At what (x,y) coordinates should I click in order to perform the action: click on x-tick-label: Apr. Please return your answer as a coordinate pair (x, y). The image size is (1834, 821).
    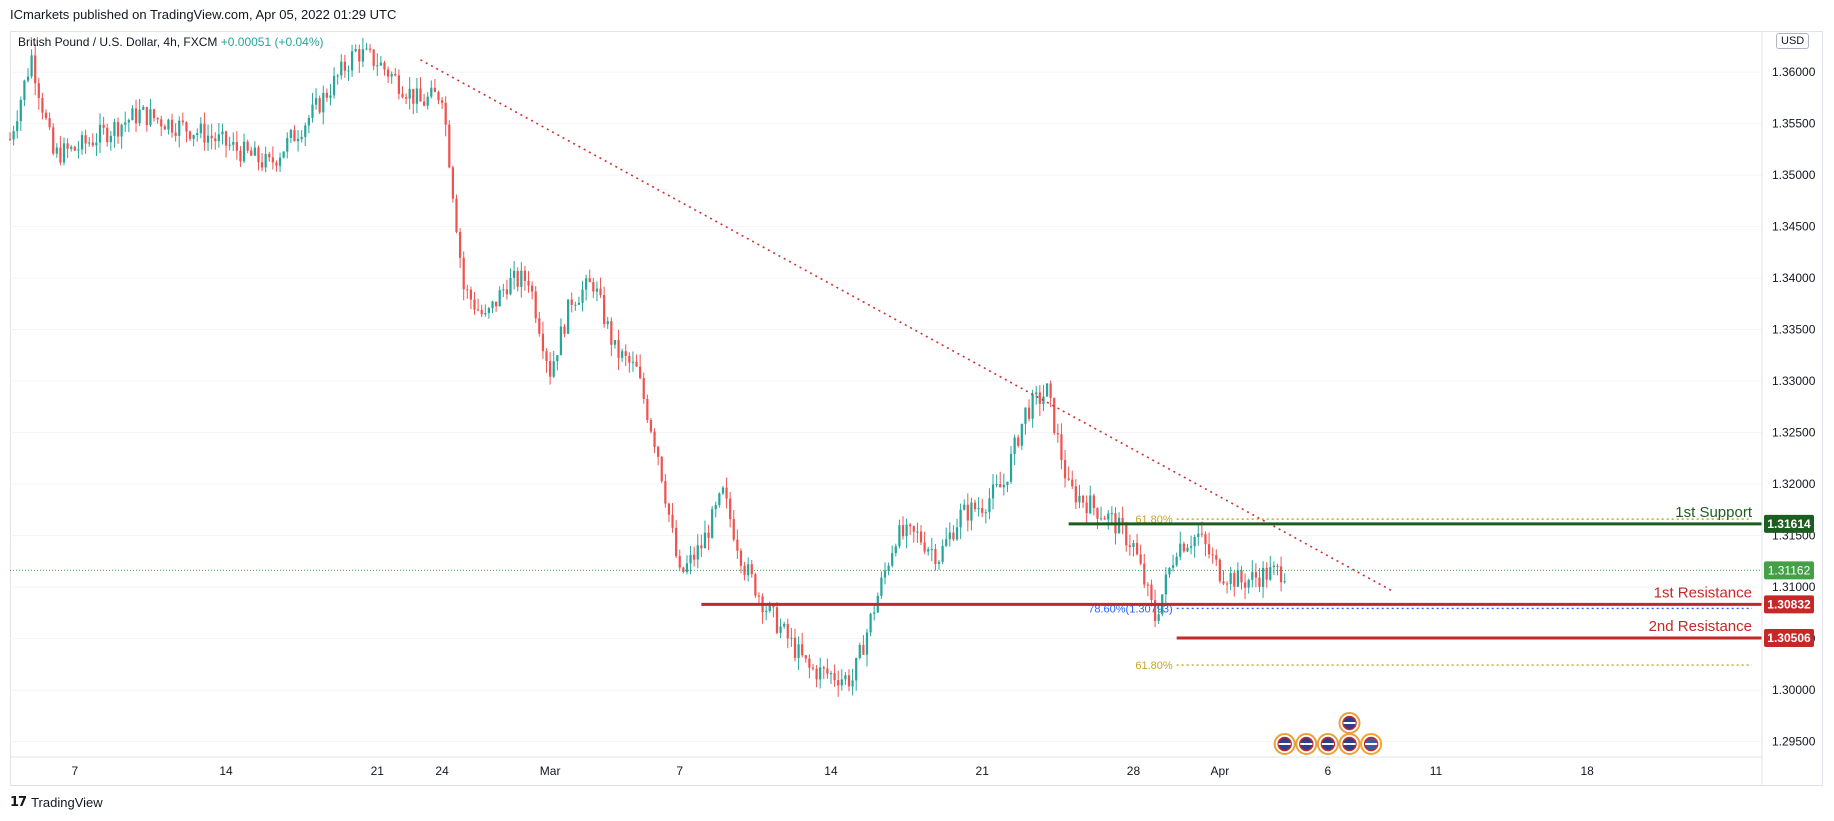
    Looking at the image, I should click on (1220, 771).